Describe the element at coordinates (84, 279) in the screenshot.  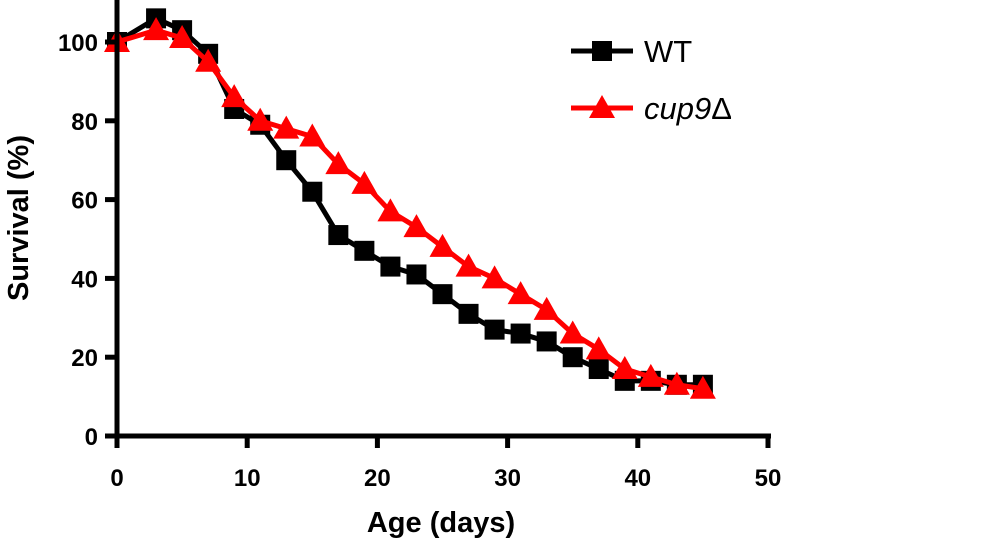
I see `y-tick-label: 40` at that location.